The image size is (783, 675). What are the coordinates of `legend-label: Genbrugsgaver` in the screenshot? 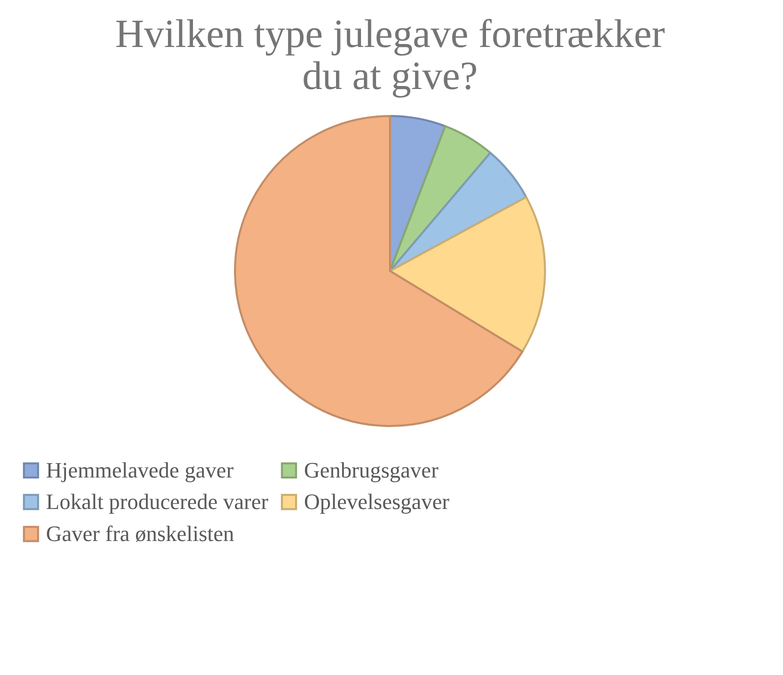 It's located at (372, 469).